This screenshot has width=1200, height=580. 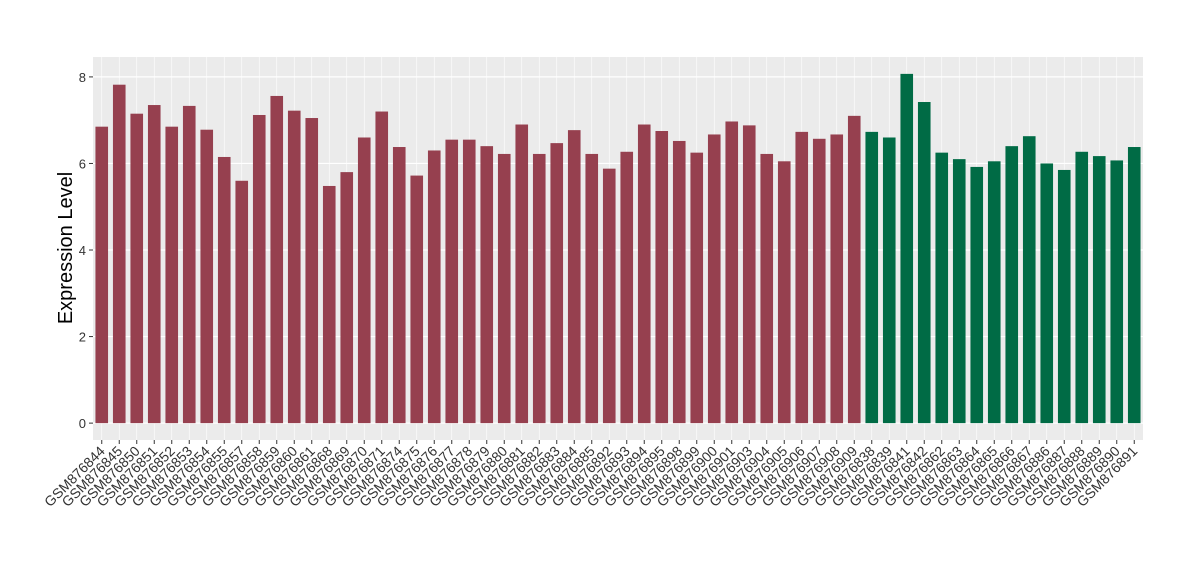 What do you see at coordinates (82, 77) in the screenshot?
I see `y-tick-label: 8` at bounding box center [82, 77].